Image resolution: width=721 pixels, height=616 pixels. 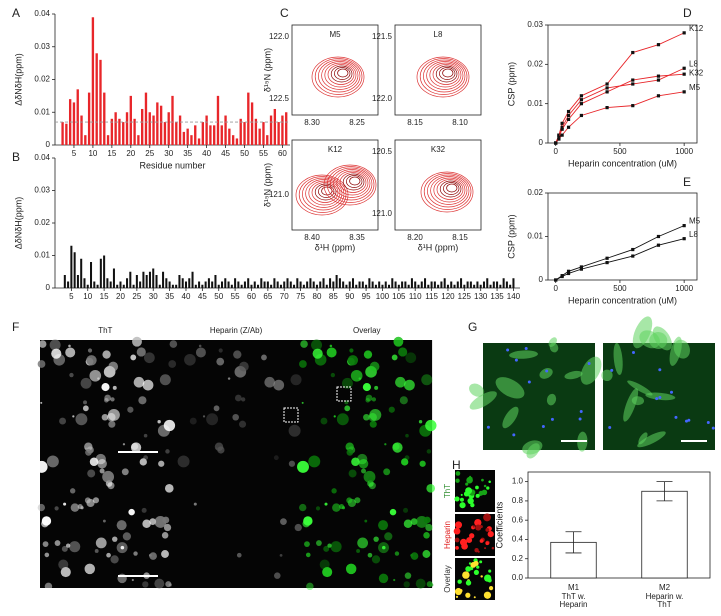 What do you see at coordinates (551, 399) in the screenshot?
I see `cell` at bounding box center [551, 399].